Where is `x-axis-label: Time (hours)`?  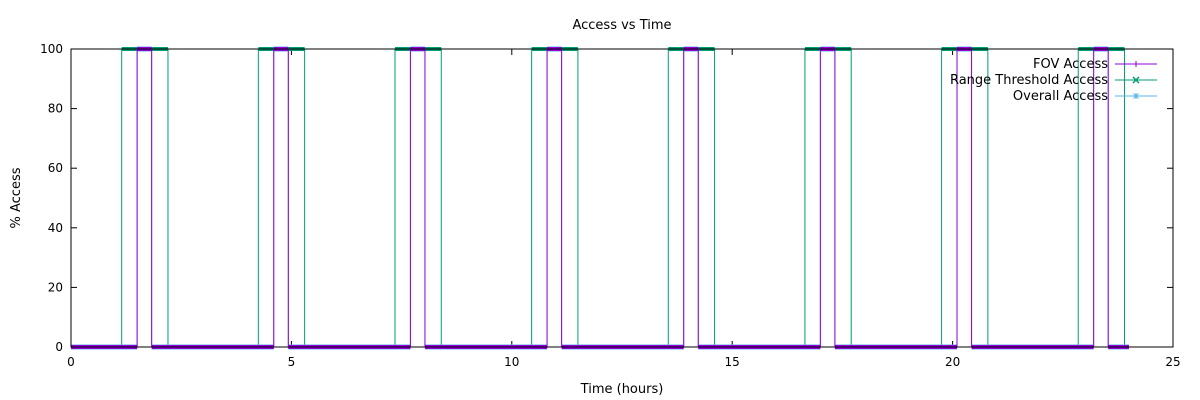
x-axis-label: Time (hours) is located at coordinates (622, 389).